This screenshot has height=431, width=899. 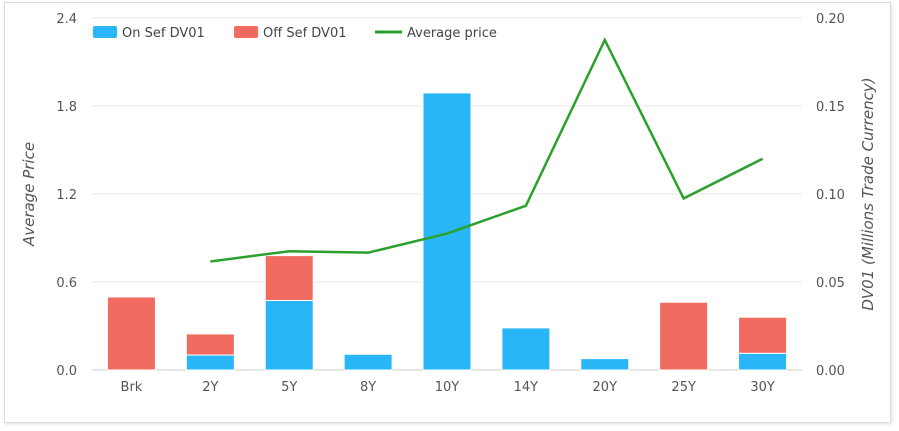 What do you see at coordinates (683, 387) in the screenshot?
I see `x-tick-label: 25Y` at bounding box center [683, 387].